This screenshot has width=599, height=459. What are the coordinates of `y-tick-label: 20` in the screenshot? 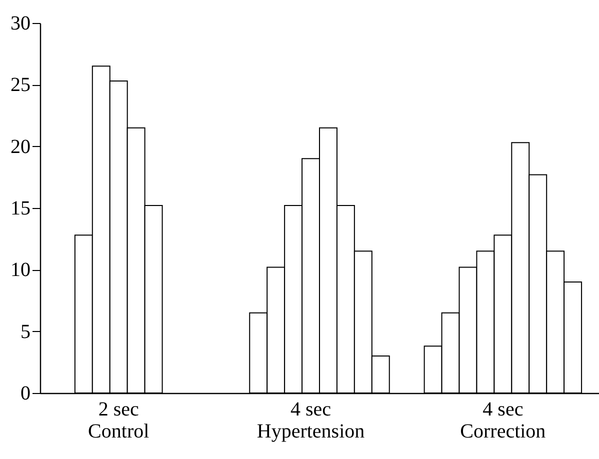 It's located at (20, 147).